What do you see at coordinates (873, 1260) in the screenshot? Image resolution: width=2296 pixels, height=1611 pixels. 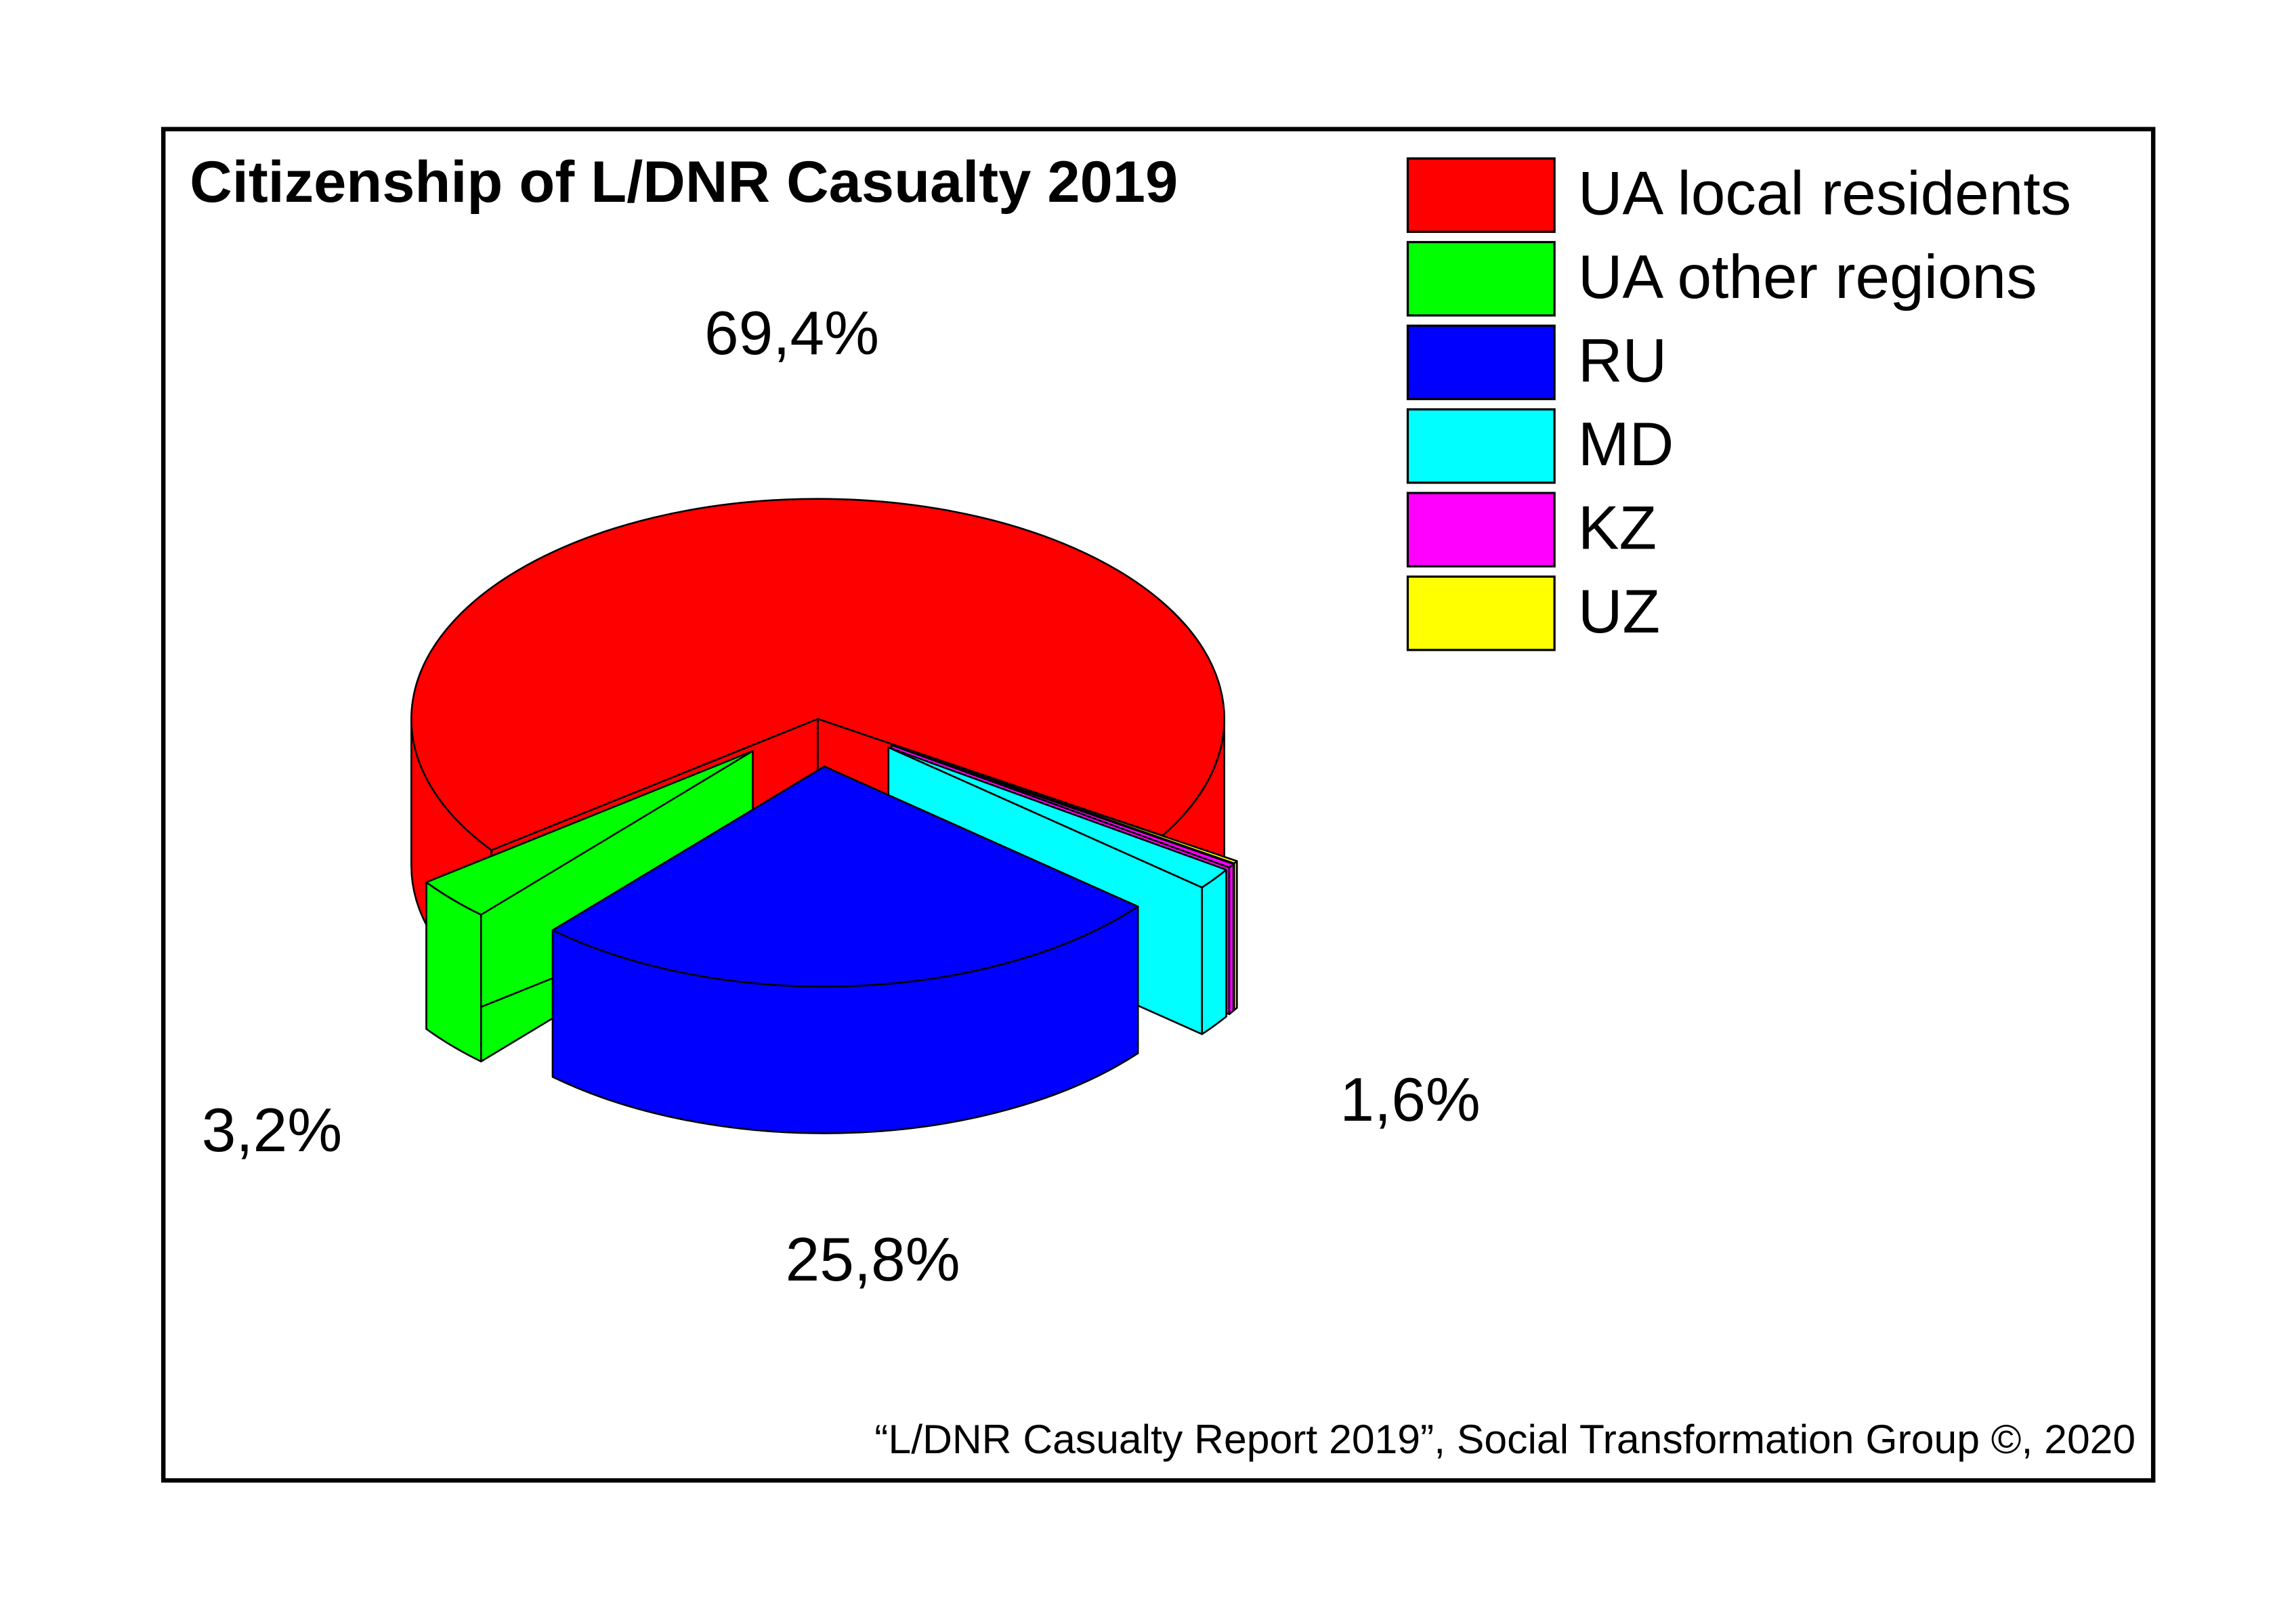 I see `data-label: 25,8%` at bounding box center [873, 1260].